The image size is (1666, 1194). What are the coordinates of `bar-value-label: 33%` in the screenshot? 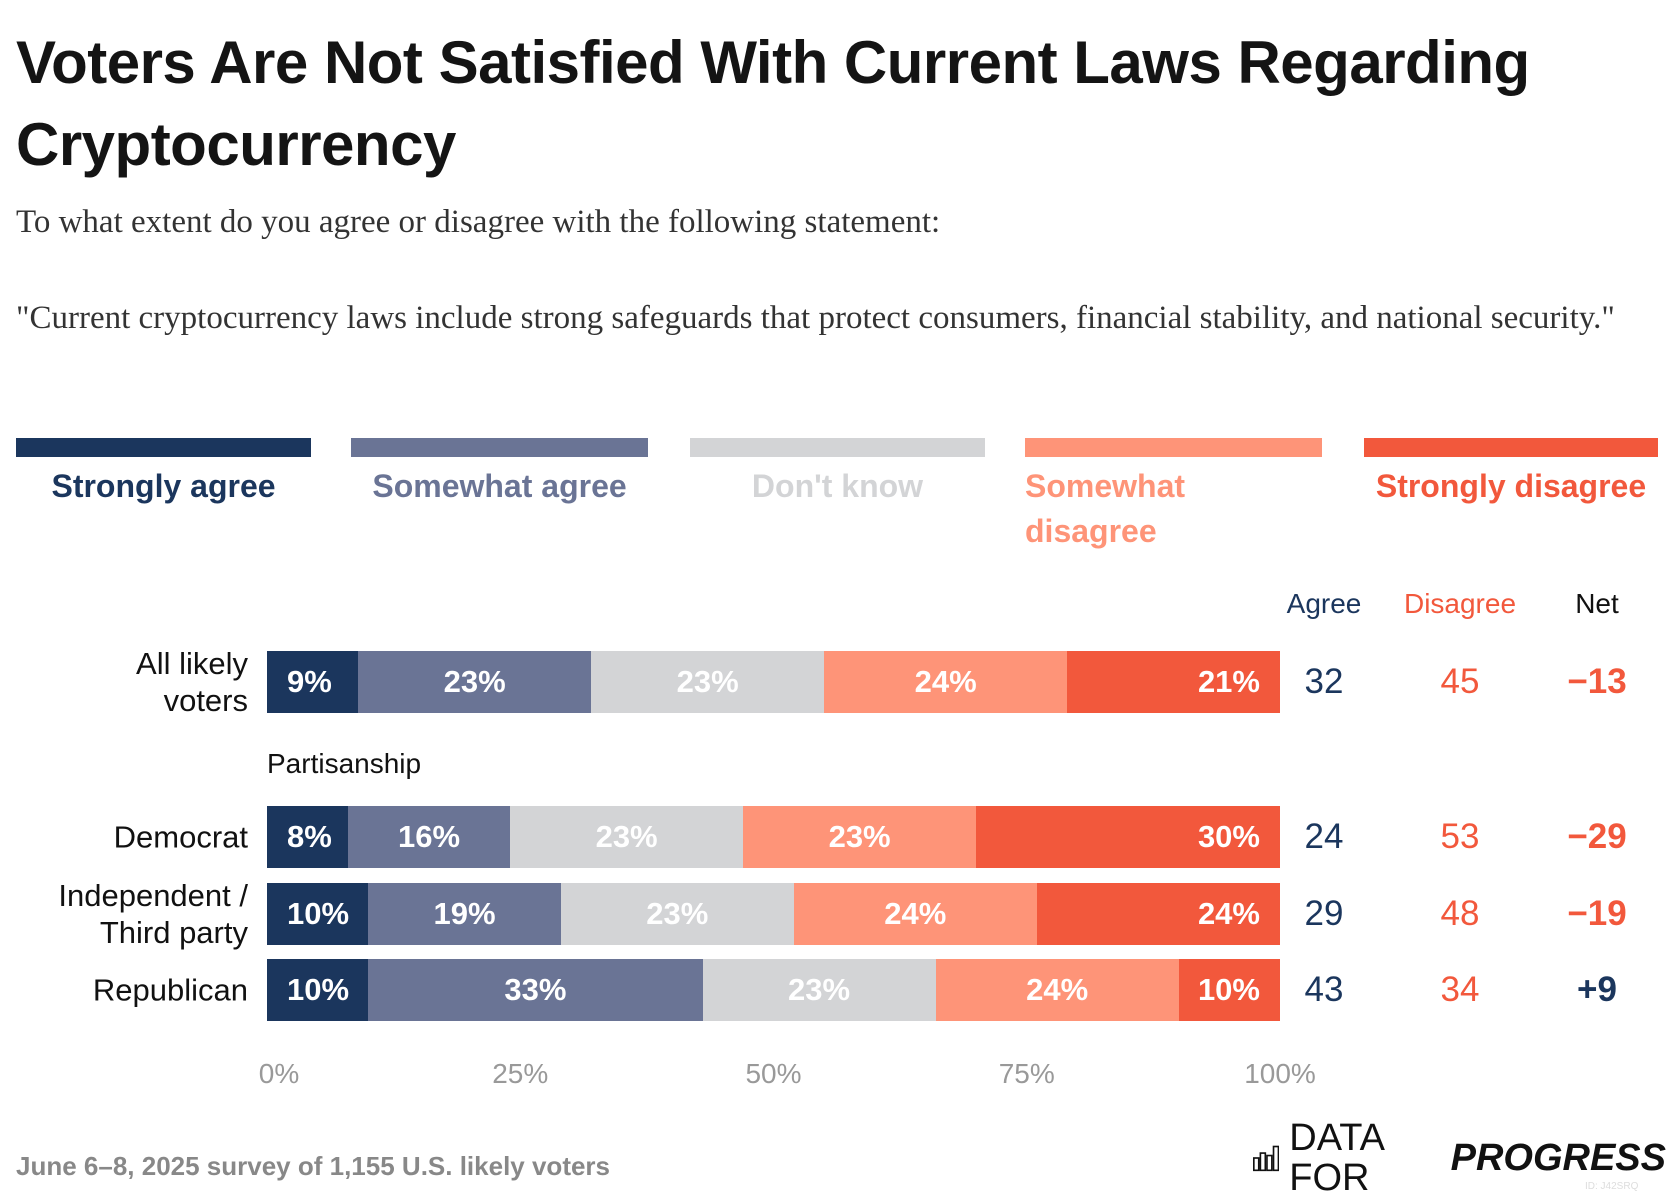 It's located at (535, 989).